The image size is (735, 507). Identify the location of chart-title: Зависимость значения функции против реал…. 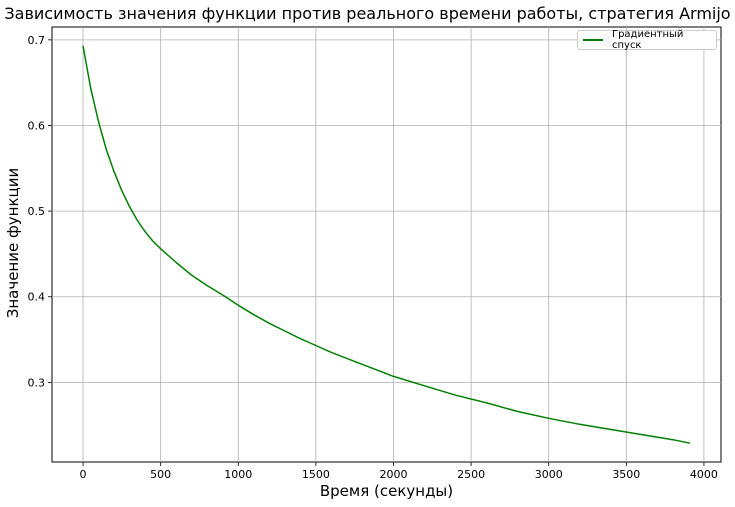
(367, 13).